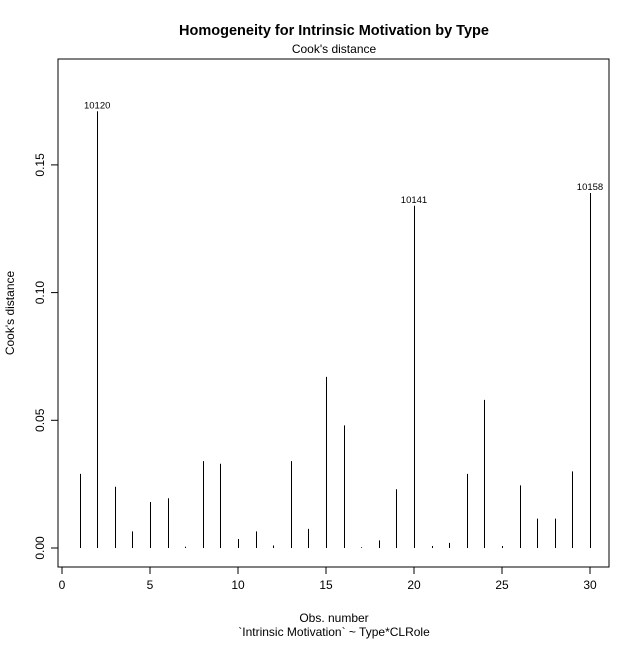 Image resolution: width=640 pixels, height=645 pixels. I want to click on y-tick-label: 0.00, so click(40, 548).